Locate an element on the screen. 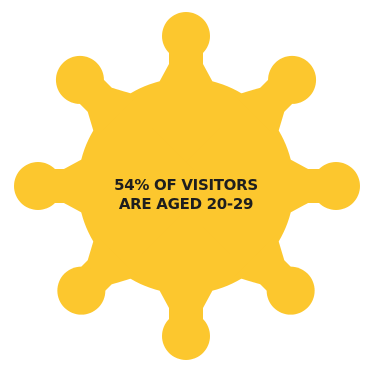 The height and width of the screenshot is (373, 373). stat-line-2: ARE AGED 20-29 is located at coordinates (186, 204).